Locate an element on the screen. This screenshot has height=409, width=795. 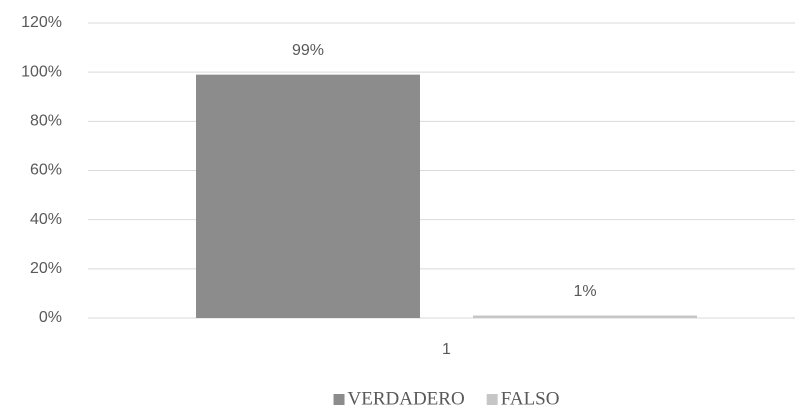
x-tick-label: 1 is located at coordinates (446, 349).